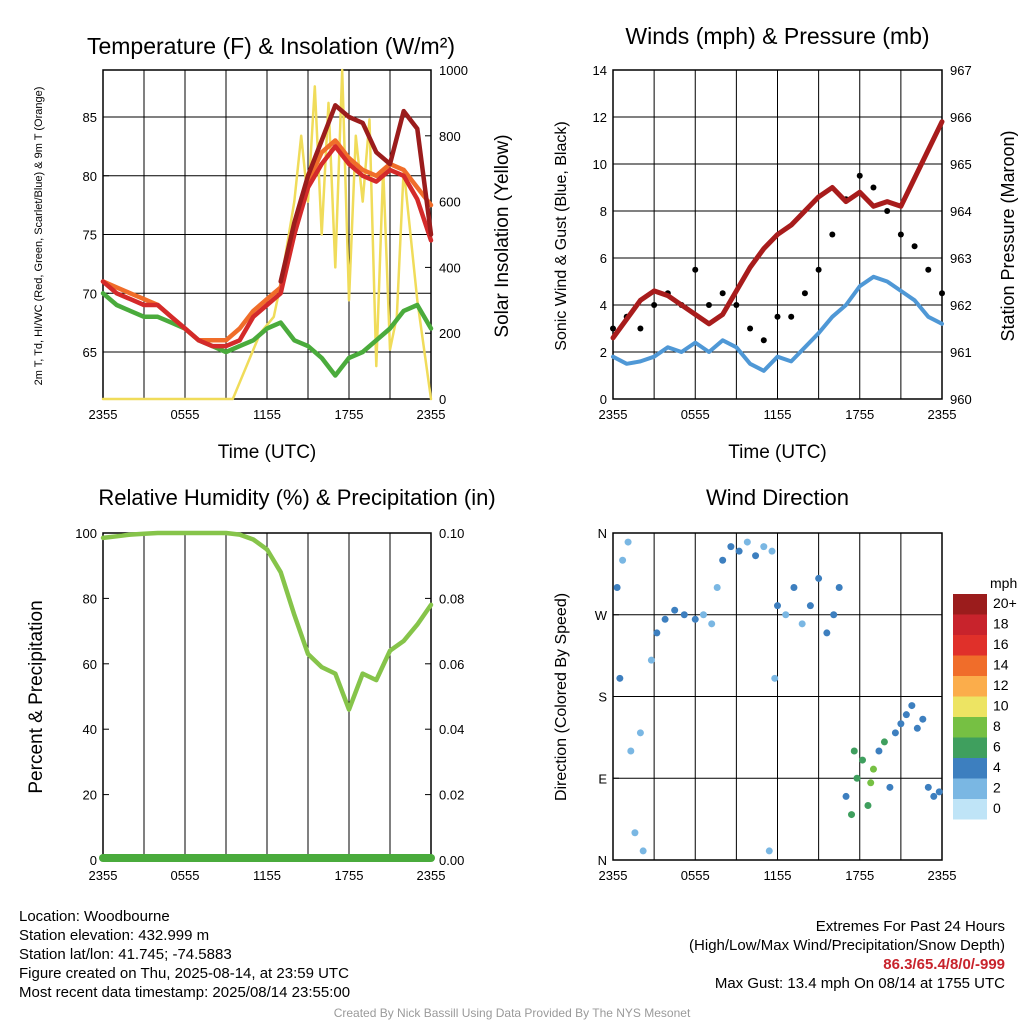 The height and width of the screenshot is (1024, 1024). Describe the element at coordinates (1001, 624) in the screenshot. I see `legend-label: 18` at that location.